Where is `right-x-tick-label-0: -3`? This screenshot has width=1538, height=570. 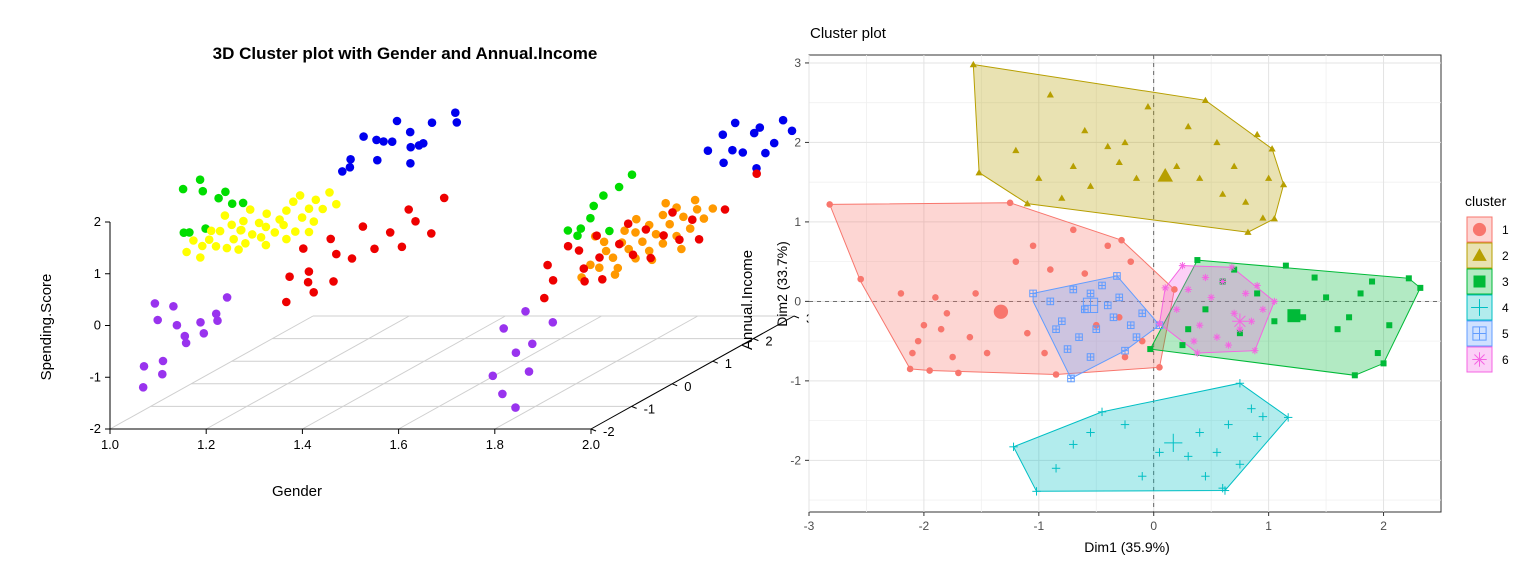
right-x-tick-label-0: -3 is located at coordinates (809, 526).